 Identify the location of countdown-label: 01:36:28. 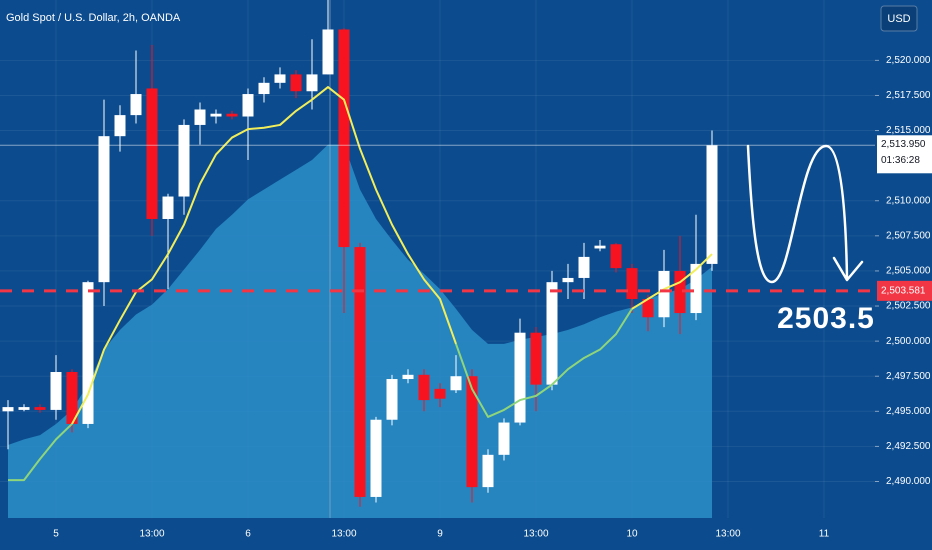
(900, 160).